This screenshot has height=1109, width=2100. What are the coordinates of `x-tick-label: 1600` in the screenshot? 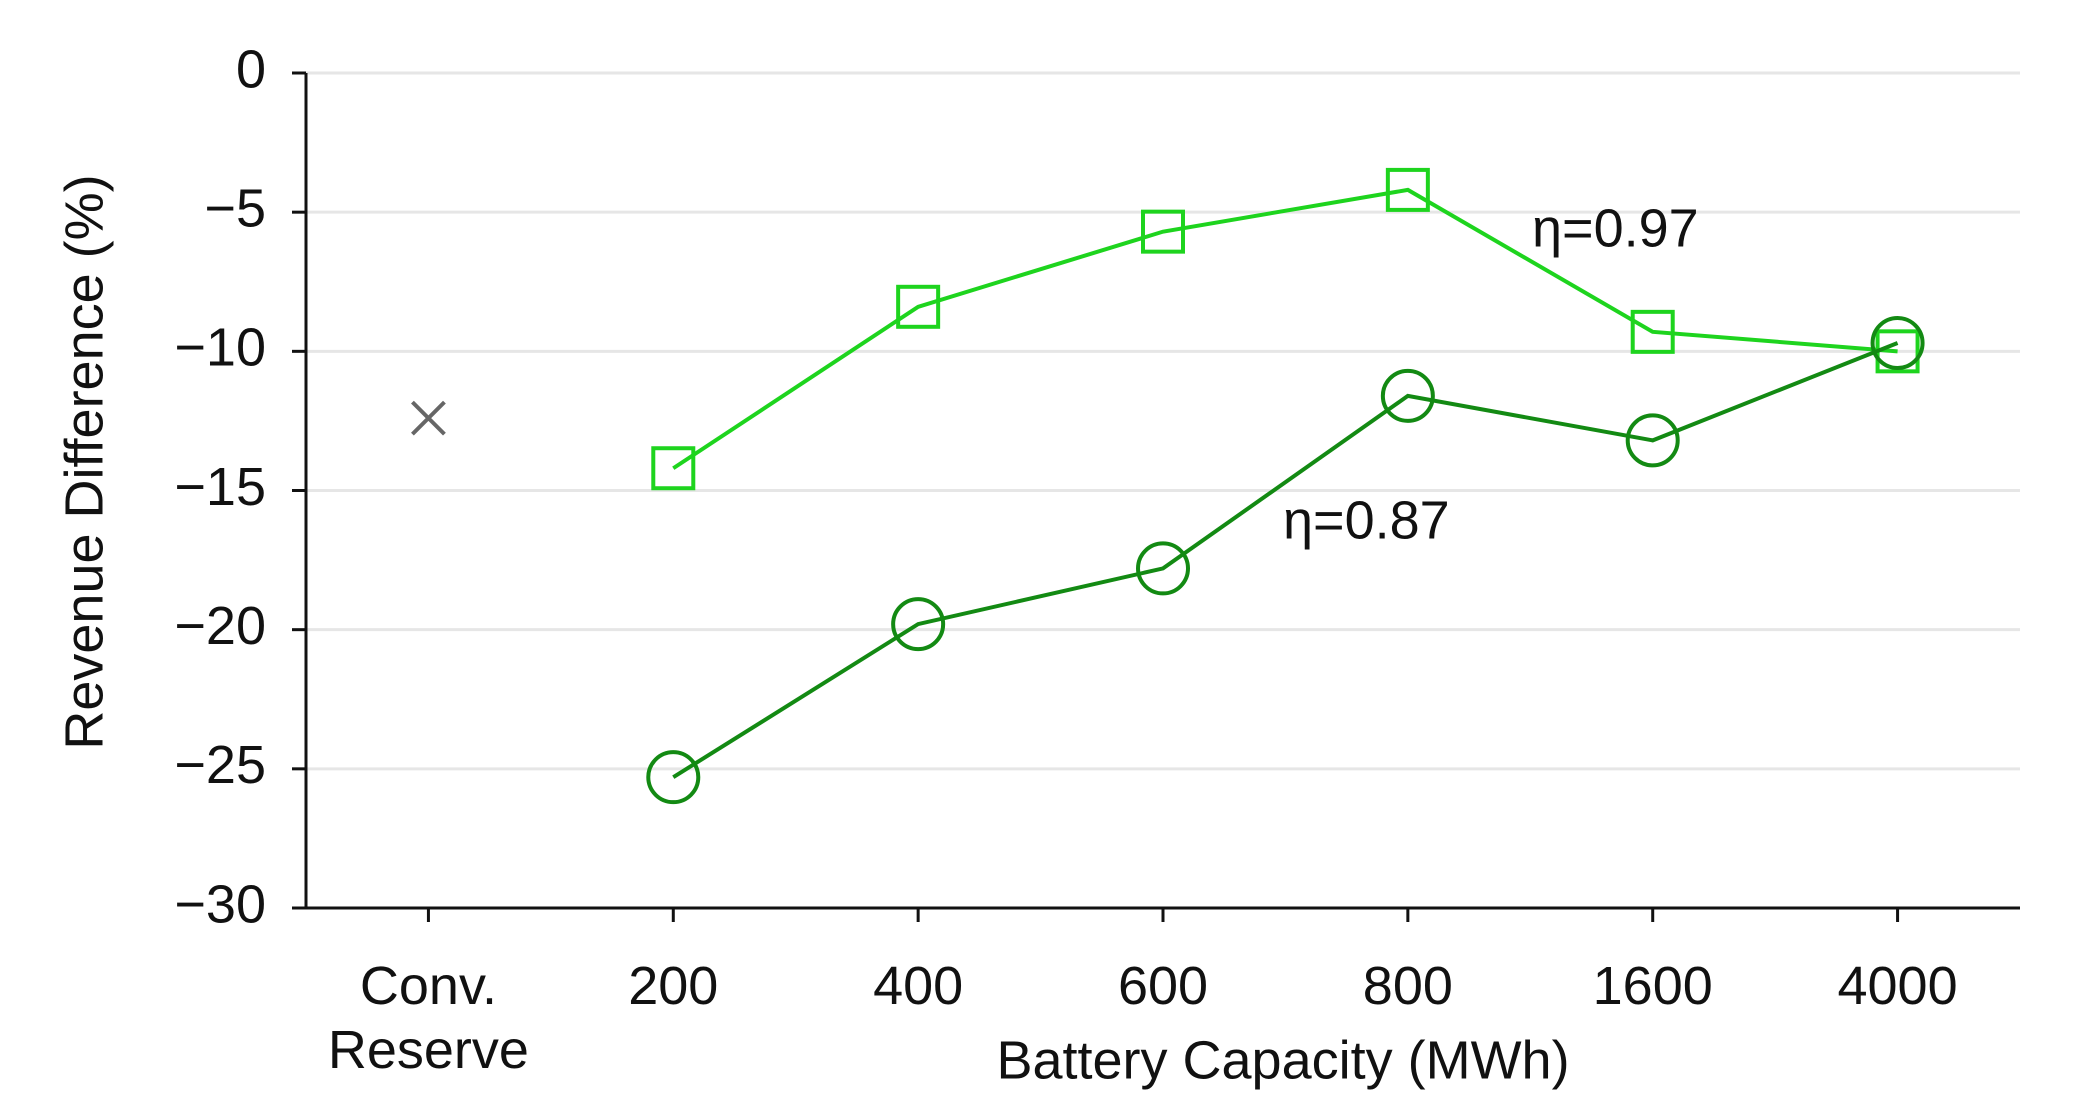 It's located at (1652, 986).